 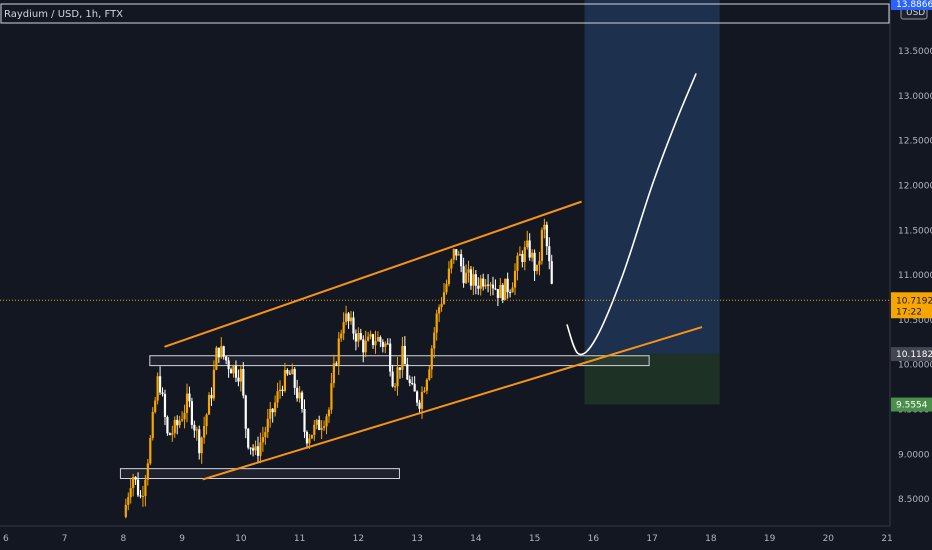 I want to click on x-tick-label: 17, so click(x=651, y=539).